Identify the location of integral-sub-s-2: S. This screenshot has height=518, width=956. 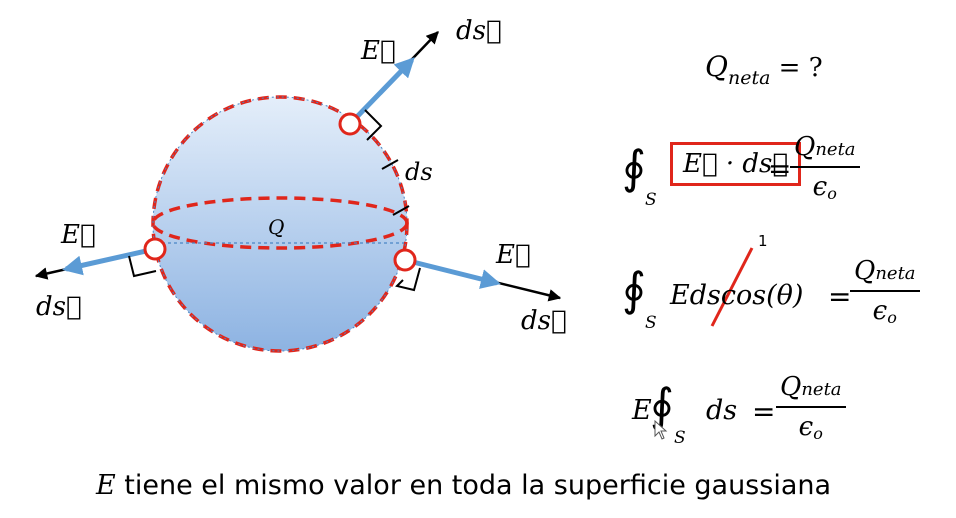
(651, 323).